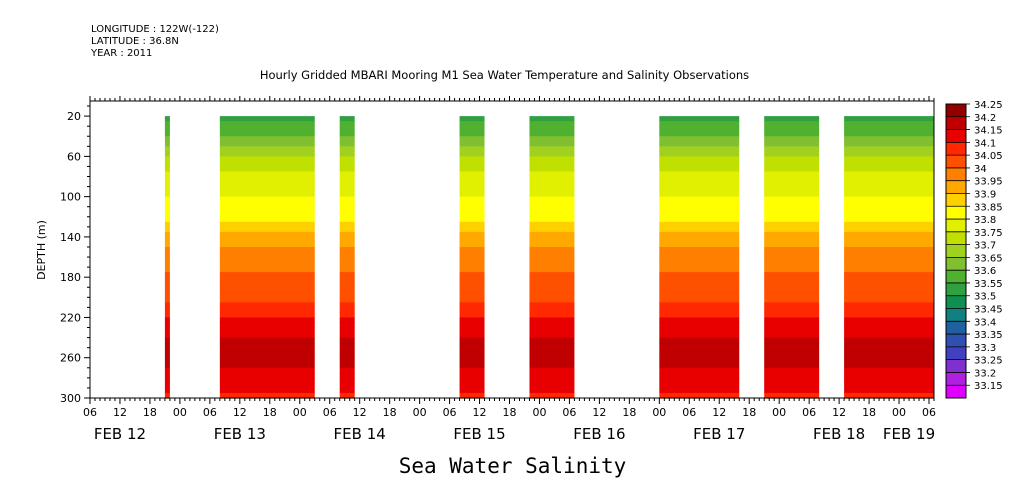 The height and width of the screenshot is (504, 1009). Describe the element at coordinates (988, 386) in the screenshot. I see `colorbar-label: 33.15` at that location.